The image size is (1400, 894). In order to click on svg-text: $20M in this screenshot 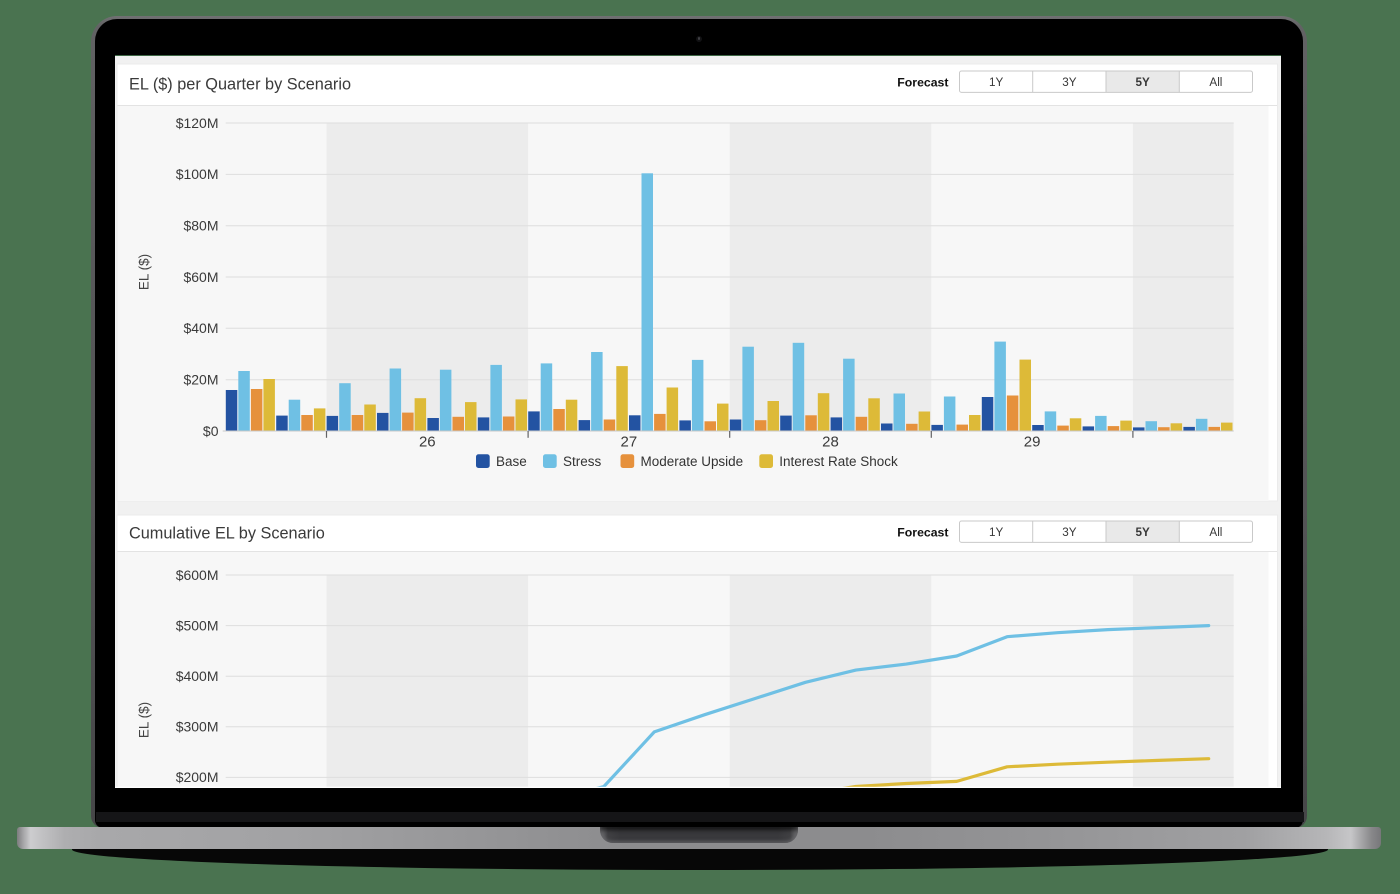, I will do `click(200, 379)`.